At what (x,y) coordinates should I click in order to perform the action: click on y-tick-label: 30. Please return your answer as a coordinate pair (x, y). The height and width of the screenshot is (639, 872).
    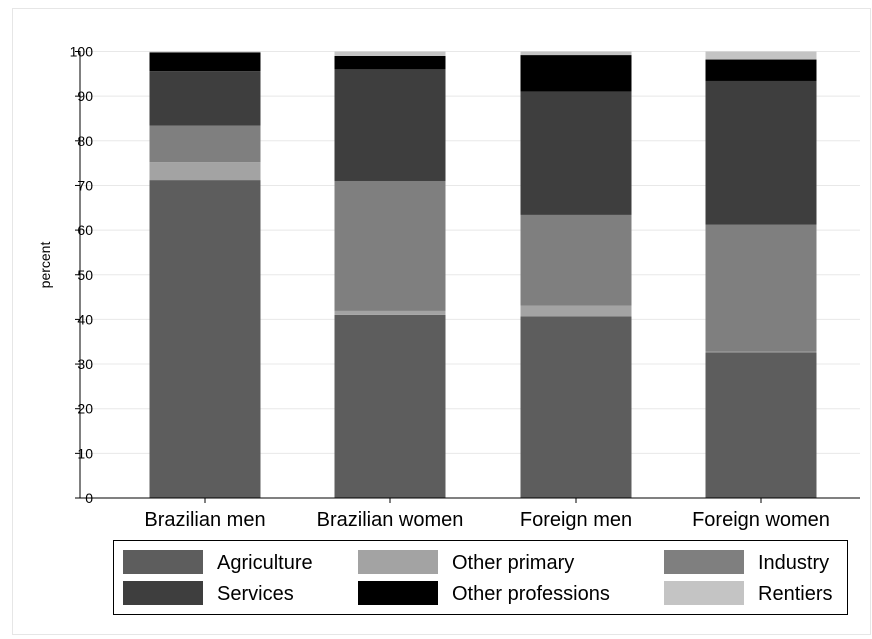
    Looking at the image, I should click on (85, 364).